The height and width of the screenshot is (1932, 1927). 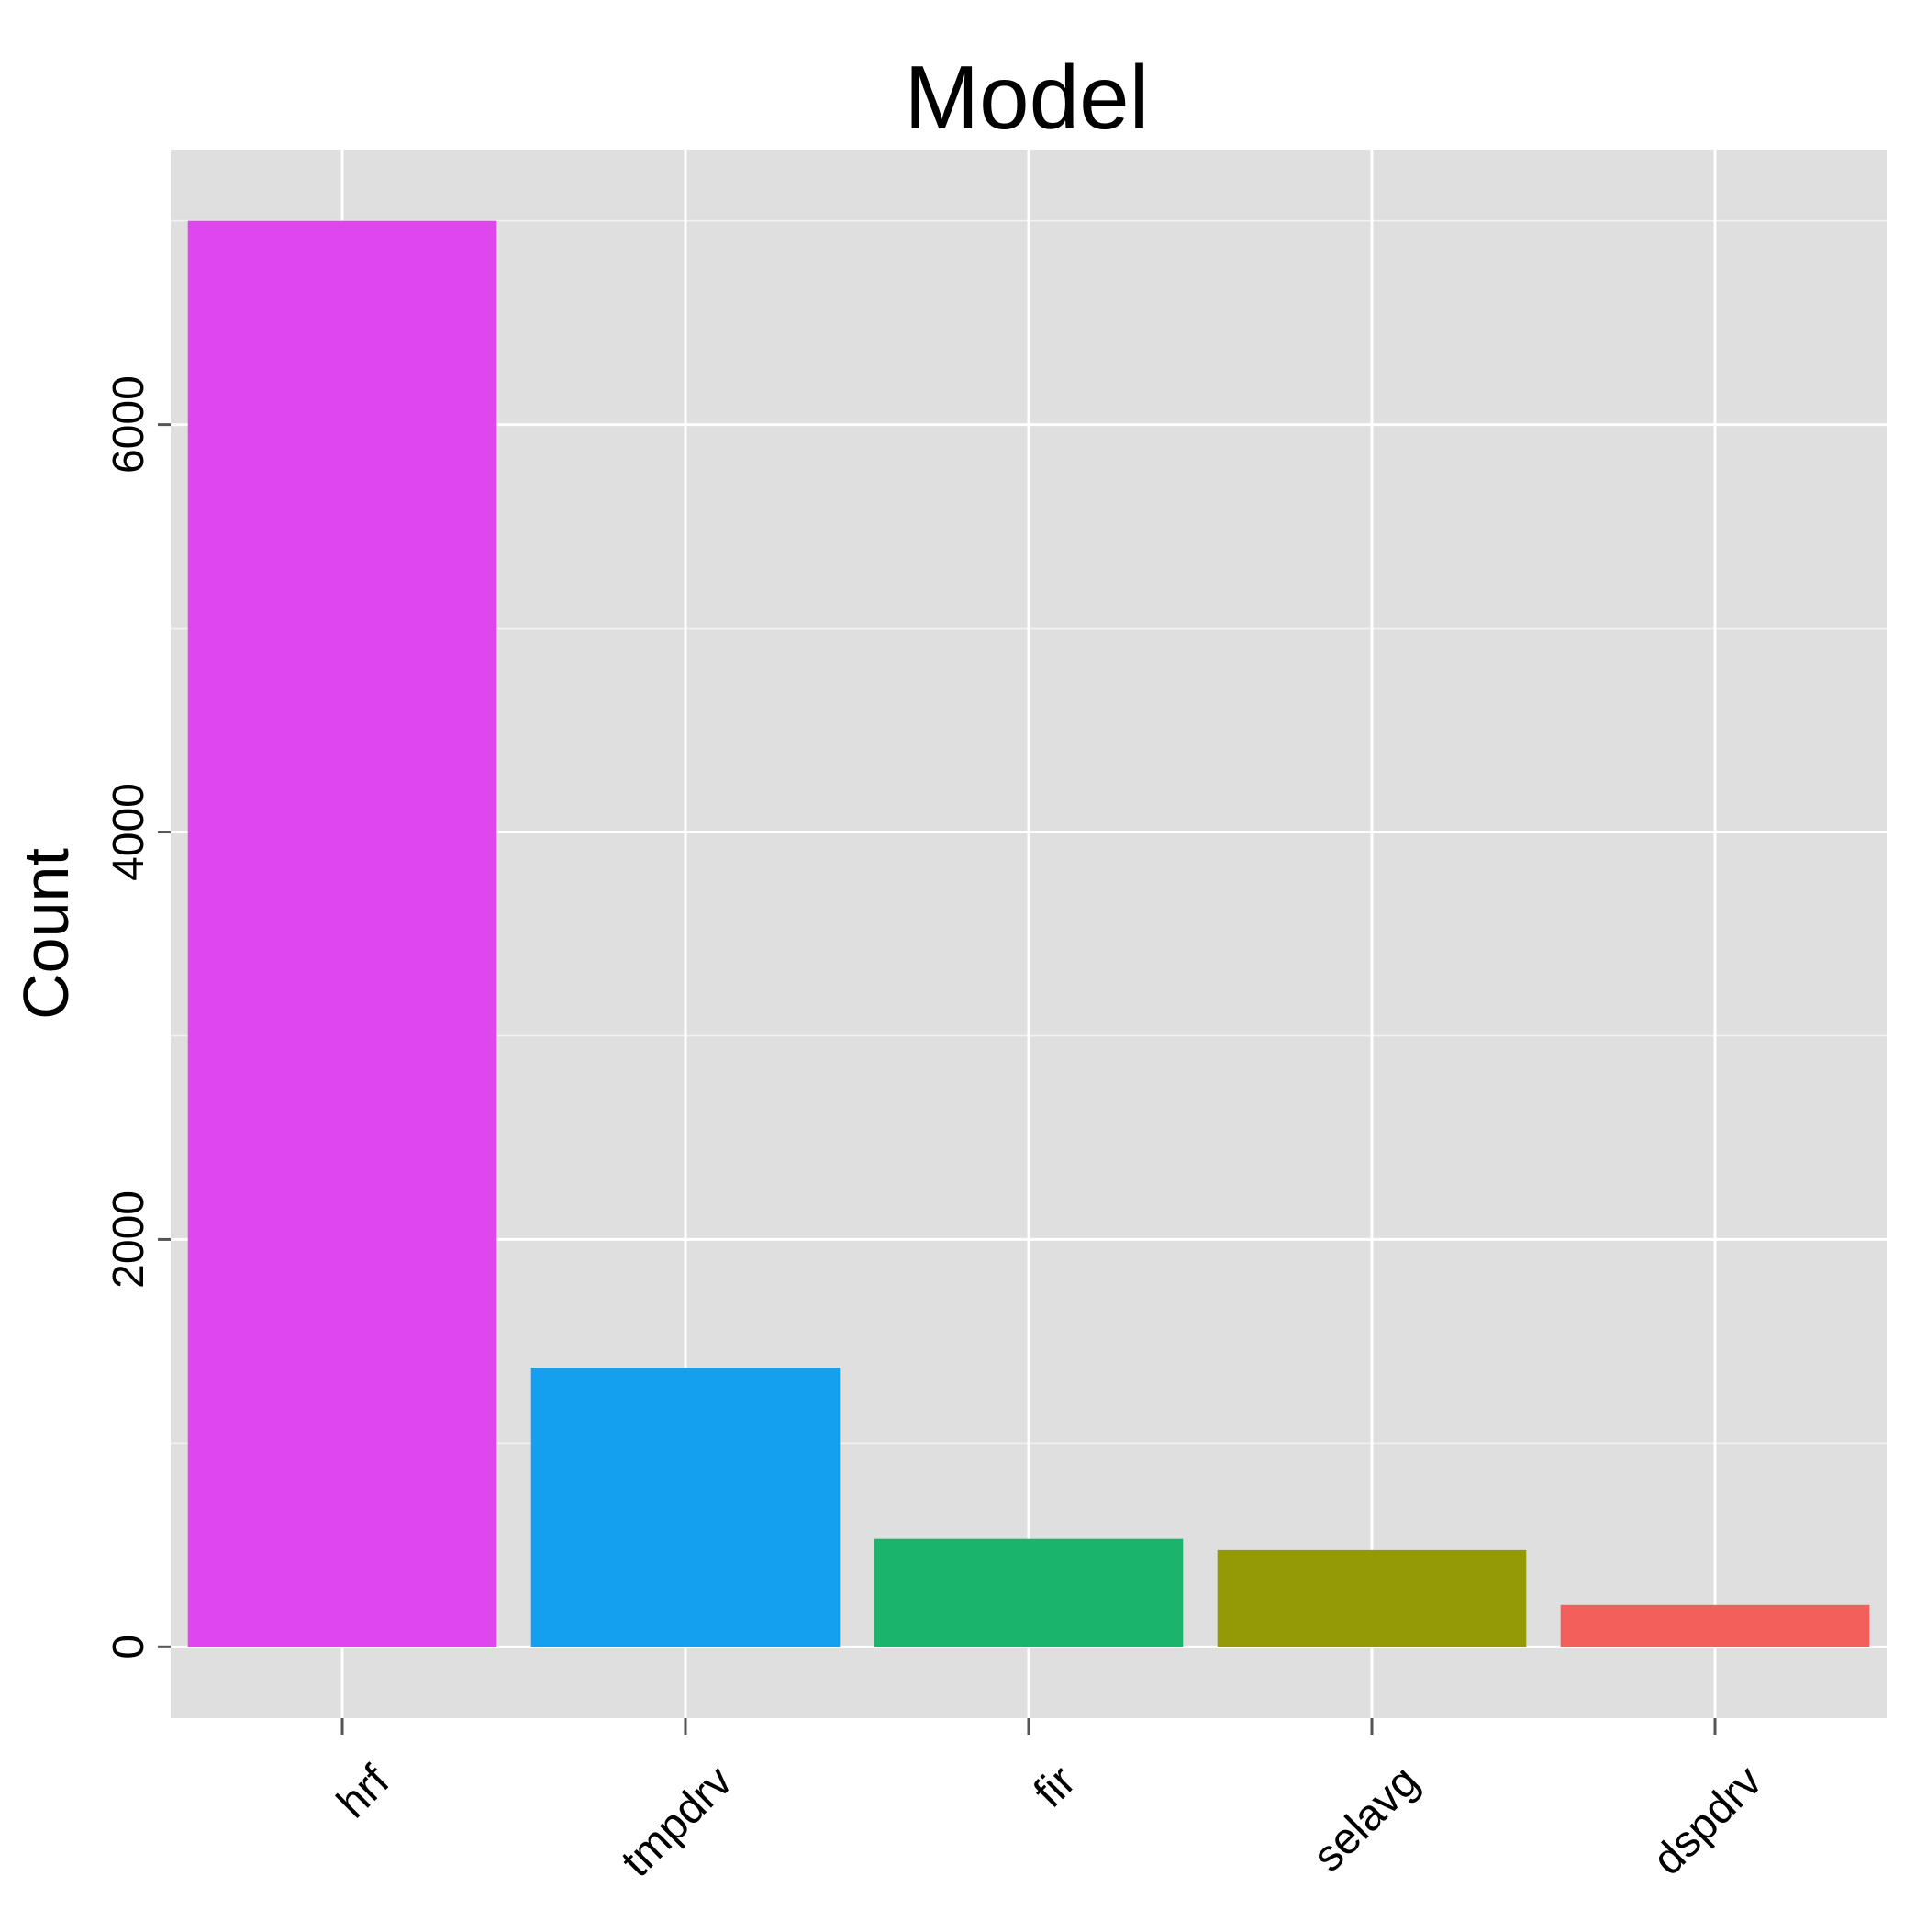 I want to click on x-tick-label: hrf, so click(x=363, y=1792).